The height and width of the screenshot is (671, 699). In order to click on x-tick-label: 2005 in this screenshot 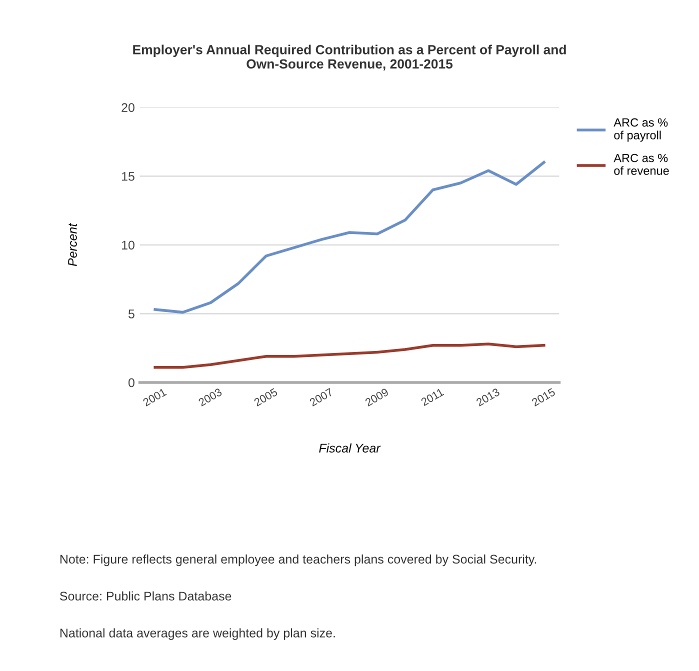, I will do `click(266, 397)`.